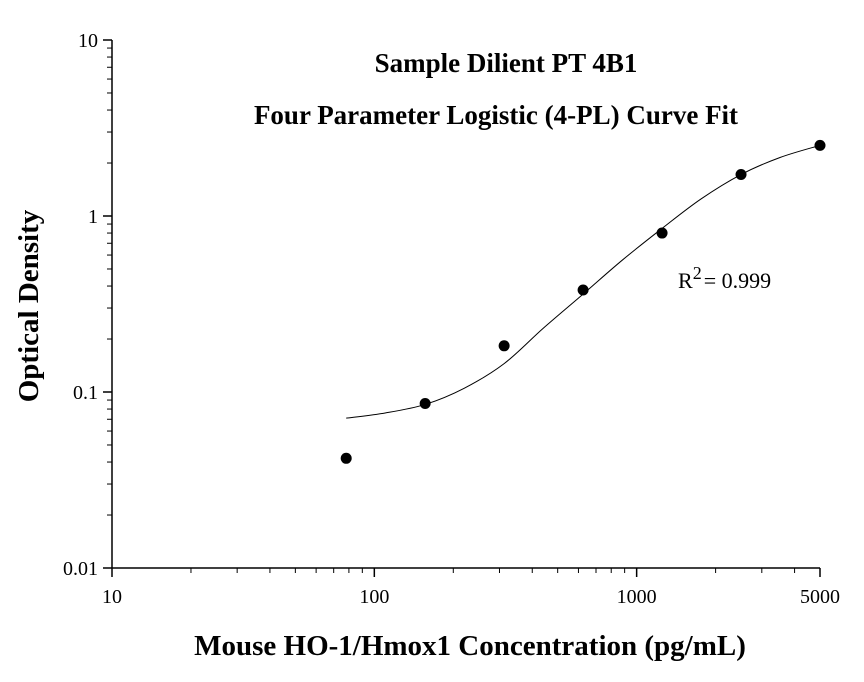 Image resolution: width=864 pixels, height=682 pixels. I want to click on x-tick-label: 10, so click(112, 597).